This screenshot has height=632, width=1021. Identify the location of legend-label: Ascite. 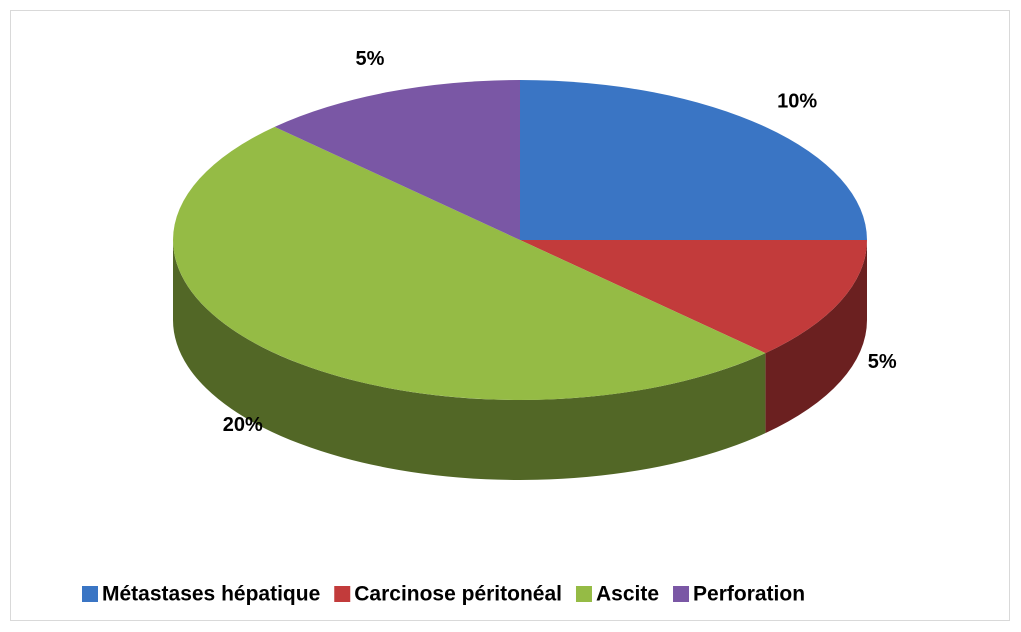
(627, 594).